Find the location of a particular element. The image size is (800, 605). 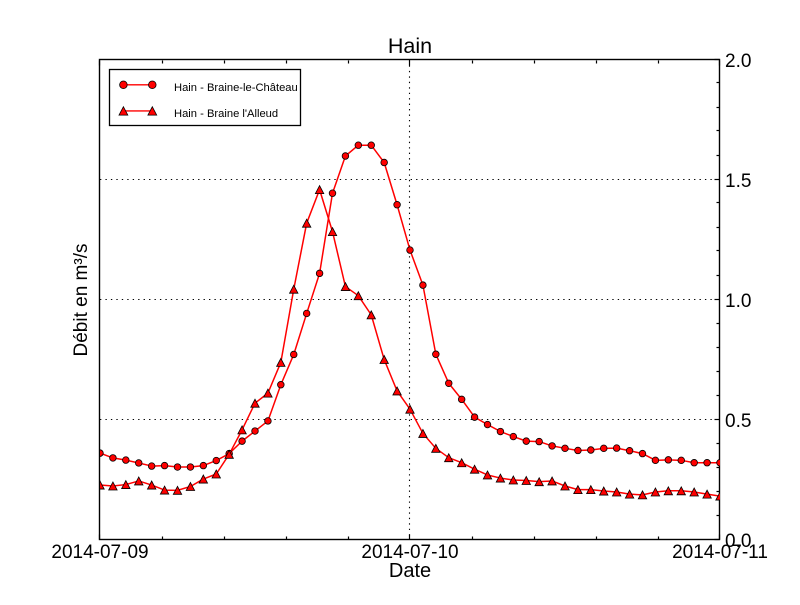

svg-text: Hain is located at coordinates (410, 46).